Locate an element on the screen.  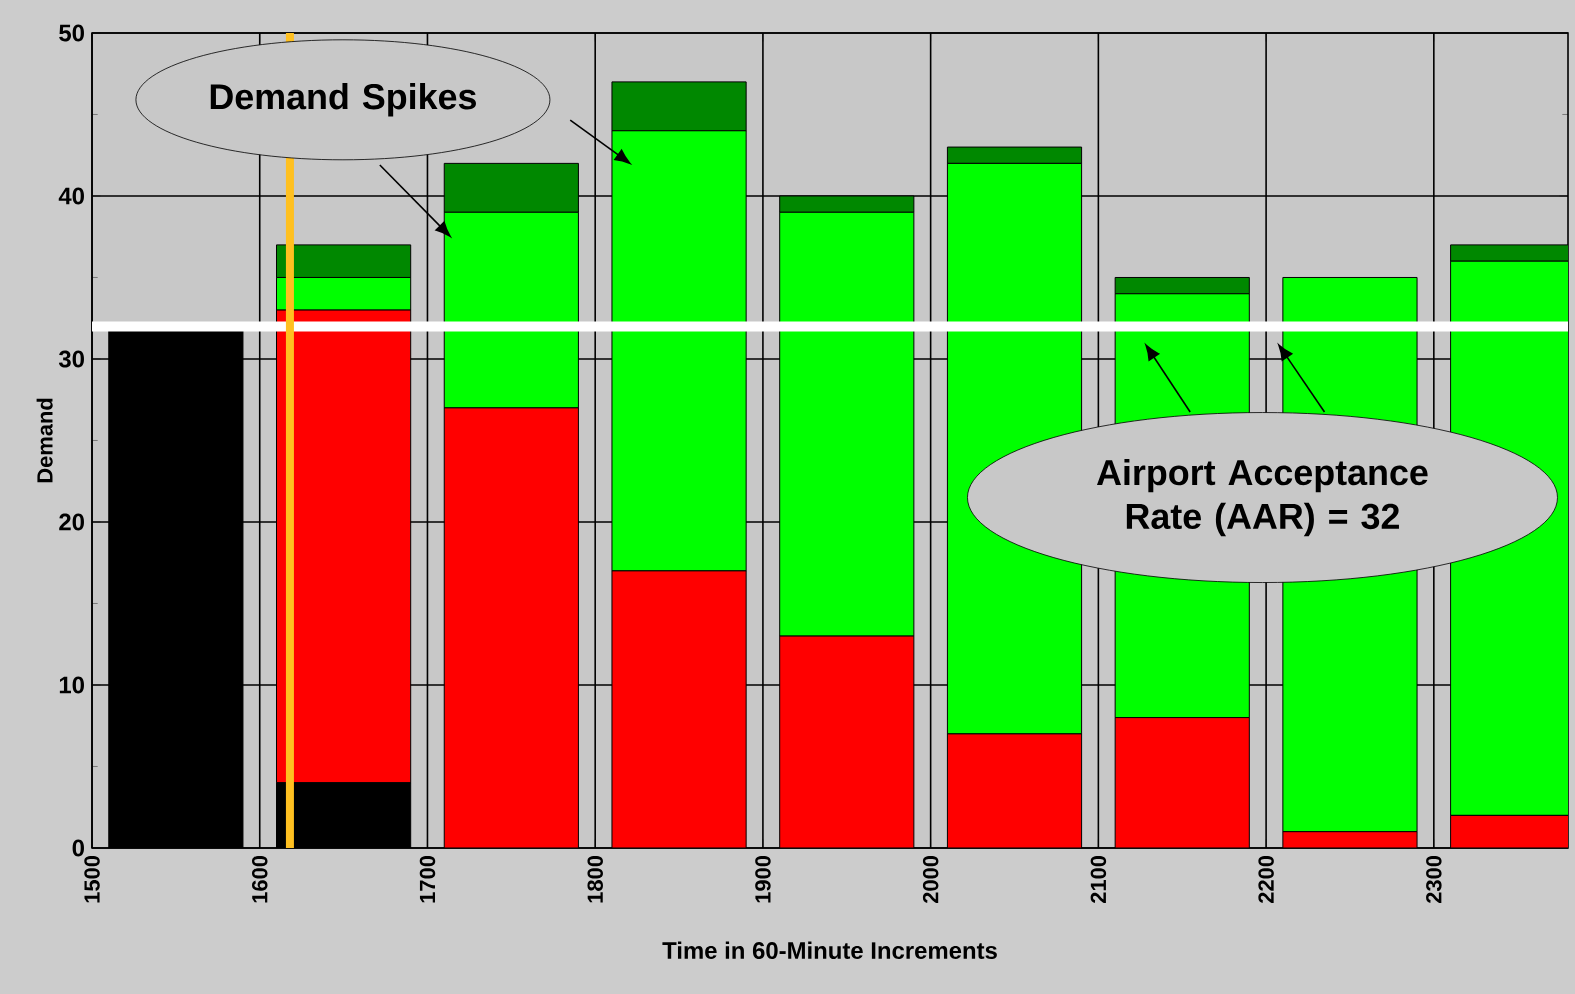
x-tick-label: 1900 is located at coordinates (763, 879).